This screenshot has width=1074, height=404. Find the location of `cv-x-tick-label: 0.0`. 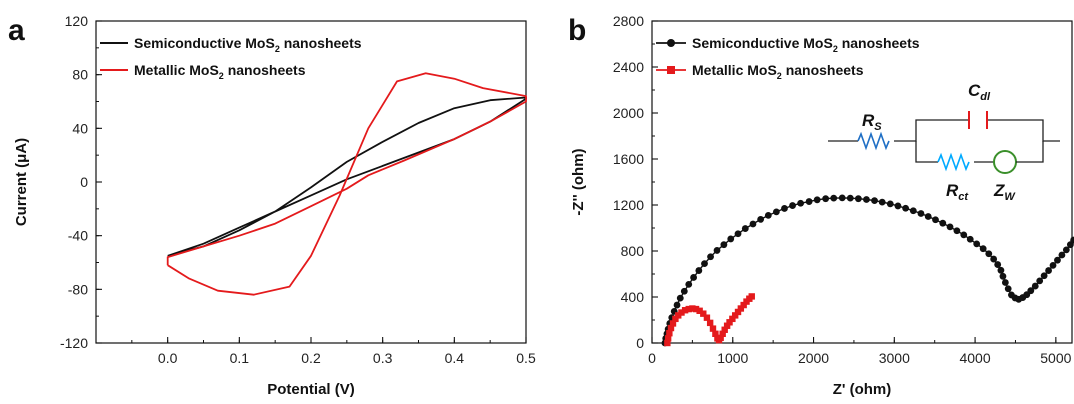

cv-x-tick-label: 0.0 is located at coordinates (168, 358).